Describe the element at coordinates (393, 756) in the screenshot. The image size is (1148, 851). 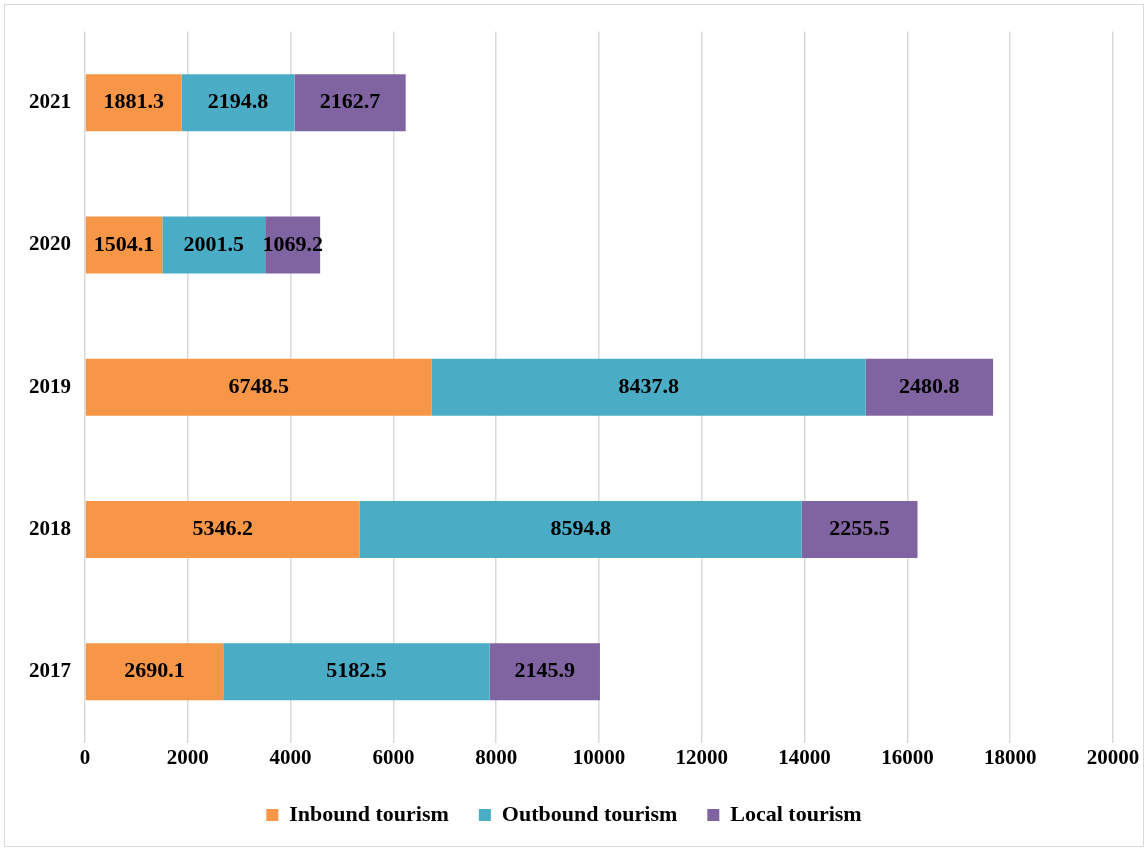
I see `x-tick-label: 6000` at that location.